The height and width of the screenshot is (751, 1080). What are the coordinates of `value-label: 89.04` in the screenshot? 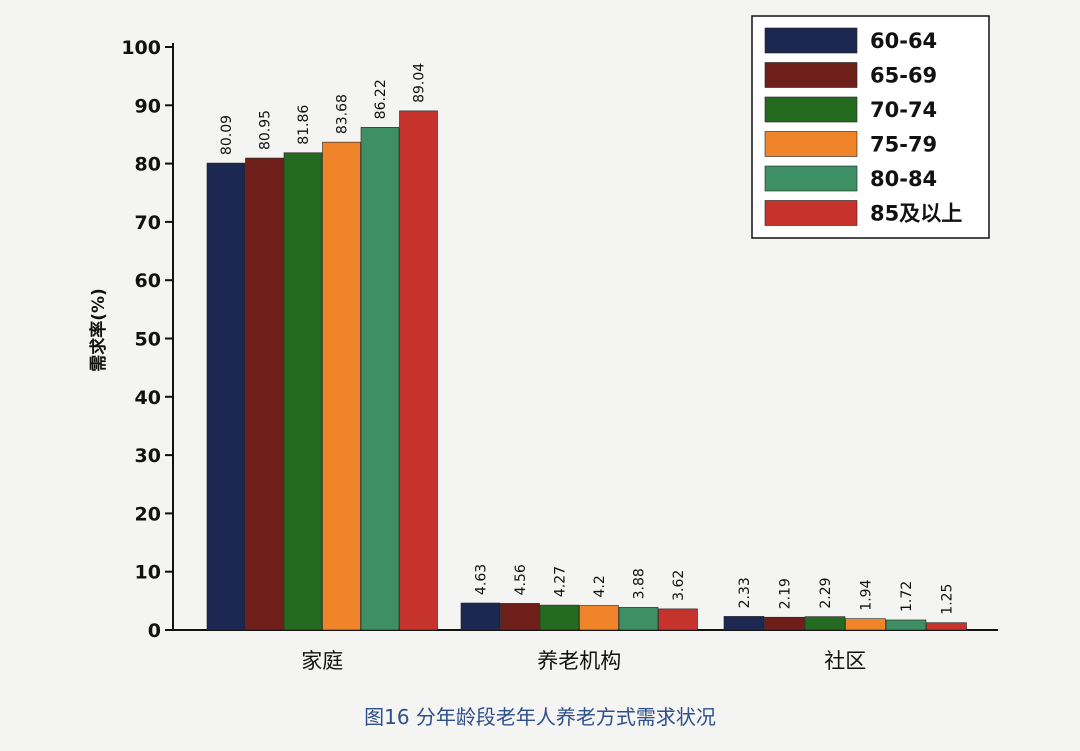 It's located at (419, 83).